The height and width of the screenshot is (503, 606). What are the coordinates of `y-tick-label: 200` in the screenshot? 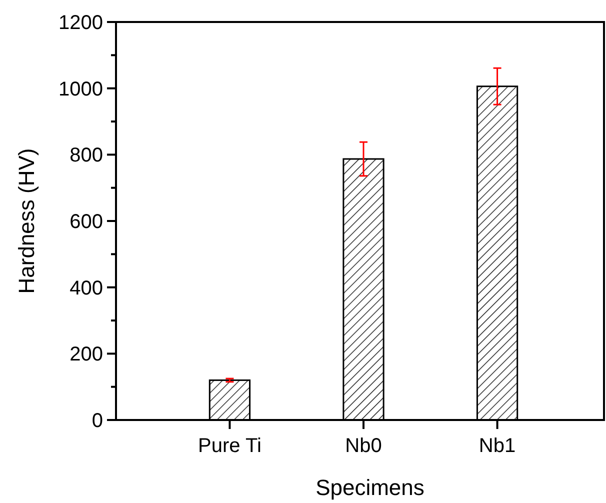 It's located at (86, 355).